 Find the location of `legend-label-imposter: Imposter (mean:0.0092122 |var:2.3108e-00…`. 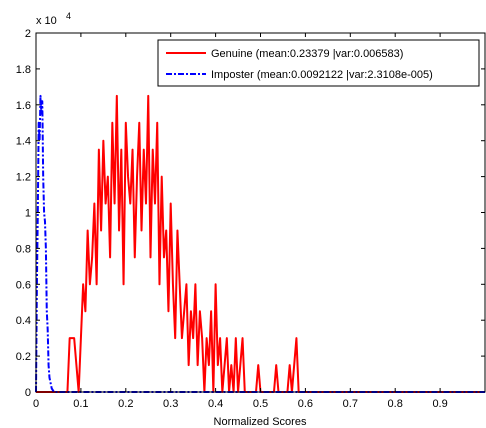

legend-label-imposter: Imposter (mean:0.0092122 |var:2.3108e-00… is located at coordinates (322, 75).